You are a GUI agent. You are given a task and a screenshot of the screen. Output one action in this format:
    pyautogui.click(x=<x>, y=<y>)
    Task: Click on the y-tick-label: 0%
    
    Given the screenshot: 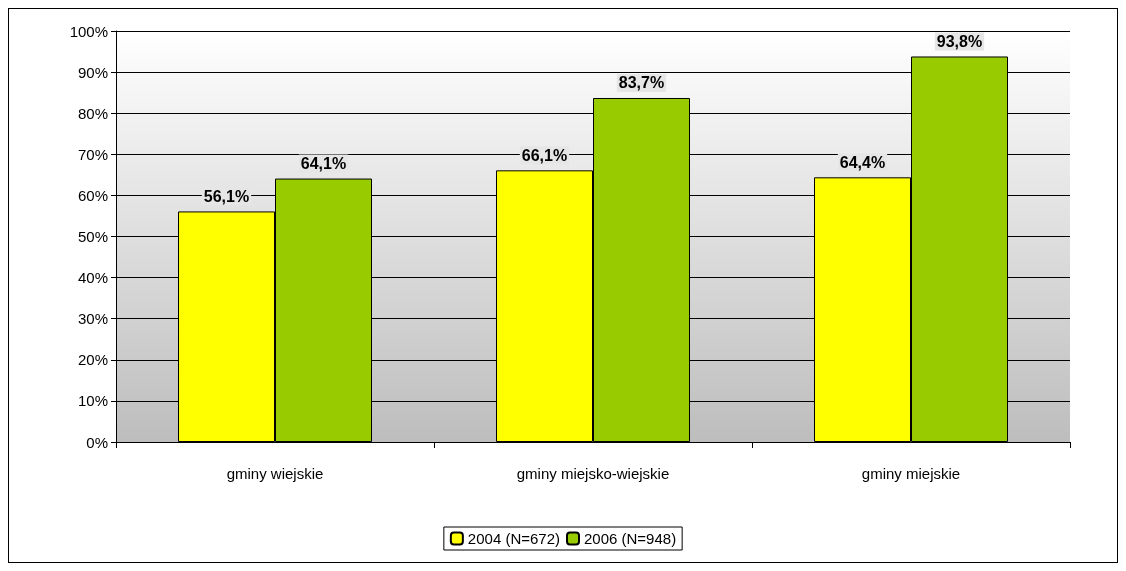 What is the action you would take?
    pyautogui.click(x=97, y=442)
    